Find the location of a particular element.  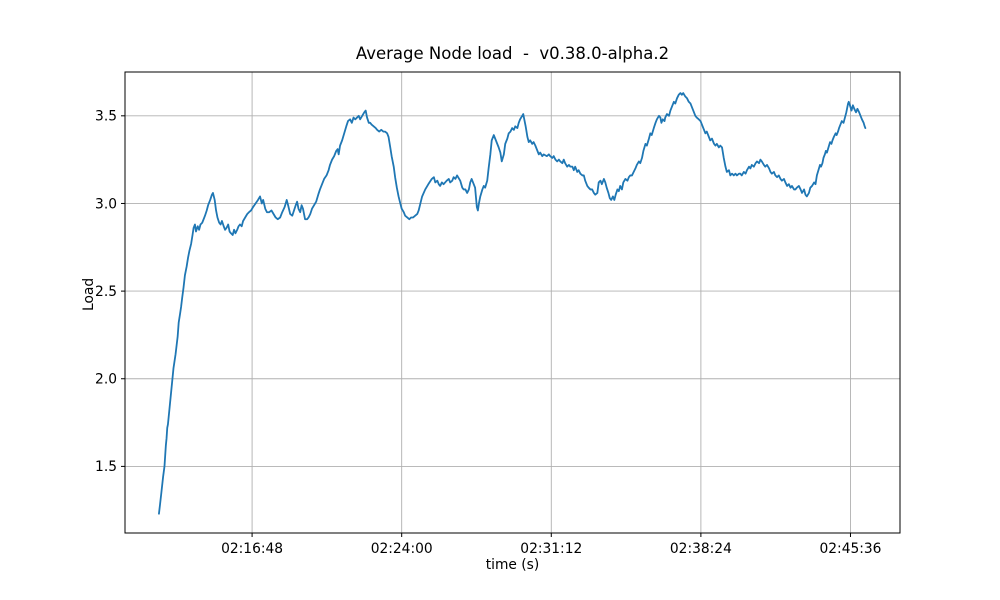

x-tick-label: 02:45:36 is located at coordinates (850, 549).